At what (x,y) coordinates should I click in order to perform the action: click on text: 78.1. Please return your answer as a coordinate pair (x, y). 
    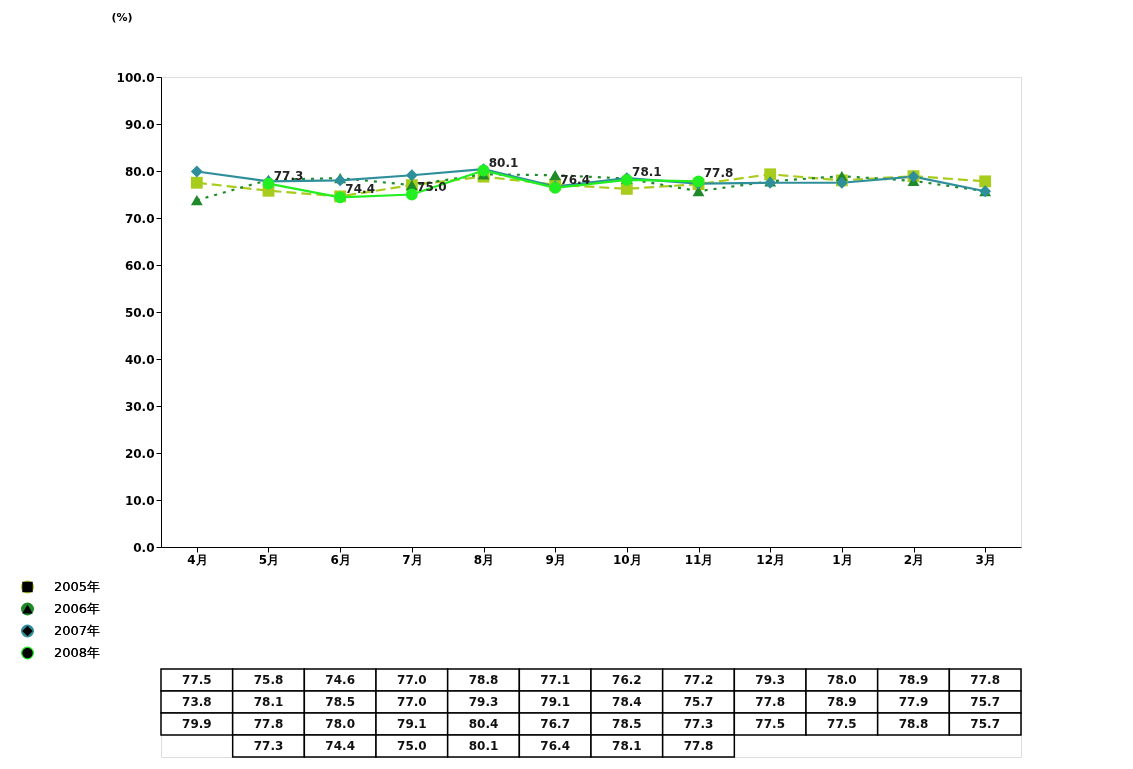
    Looking at the image, I should click on (647, 171).